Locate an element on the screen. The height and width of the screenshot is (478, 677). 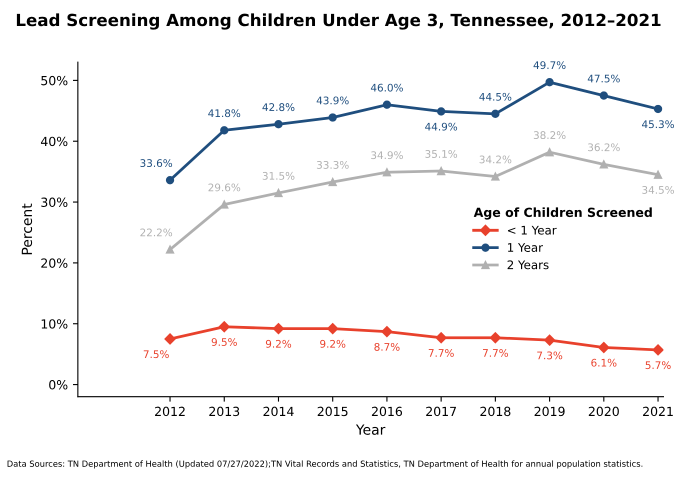
x-tick-label: 2012 is located at coordinates (170, 411).